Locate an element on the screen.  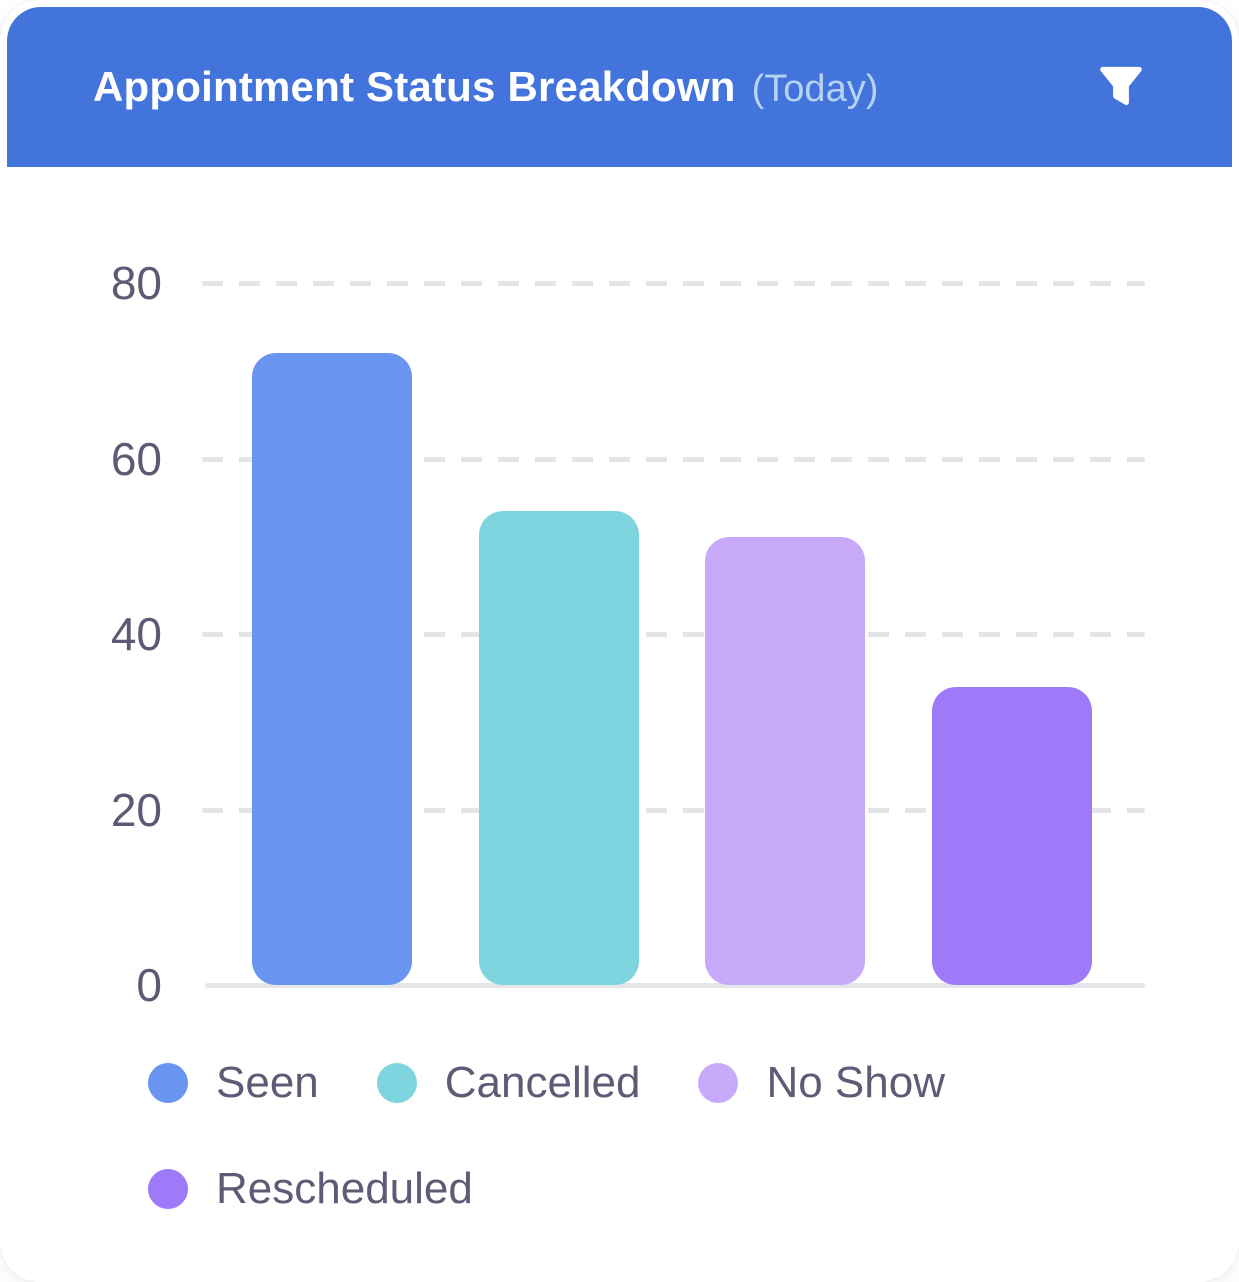
page-subtitle: (Today) is located at coordinates (815, 89).